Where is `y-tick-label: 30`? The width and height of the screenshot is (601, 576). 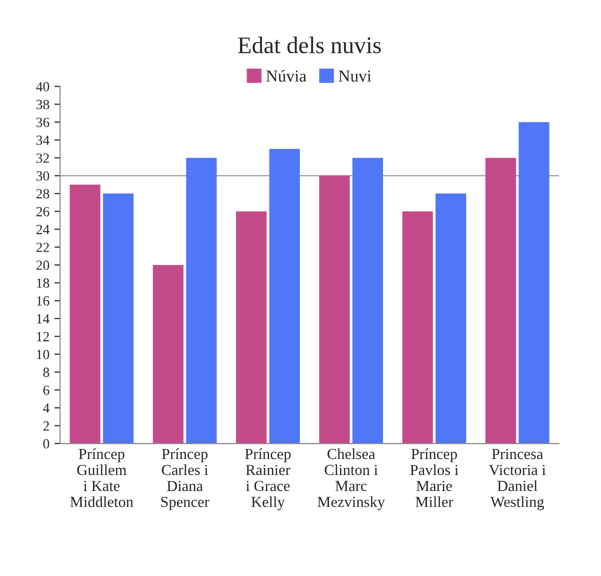
y-tick-label: 30 is located at coordinates (43, 176).